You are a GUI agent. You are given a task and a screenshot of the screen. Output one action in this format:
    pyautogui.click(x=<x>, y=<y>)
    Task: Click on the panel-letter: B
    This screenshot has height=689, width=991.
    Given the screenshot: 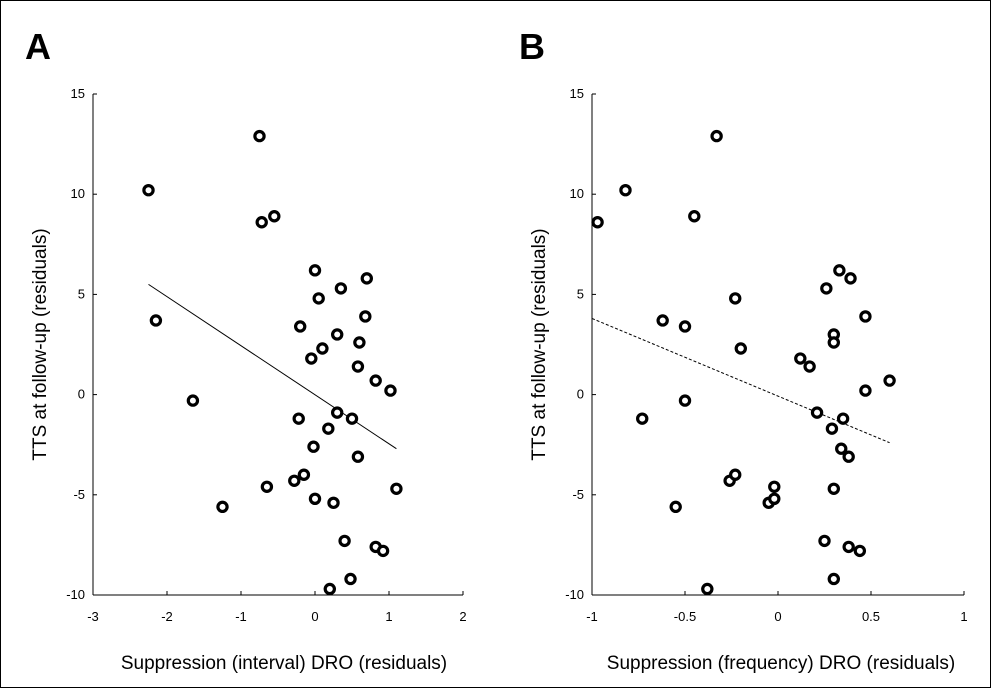 What is the action you would take?
    pyautogui.click(x=532, y=46)
    